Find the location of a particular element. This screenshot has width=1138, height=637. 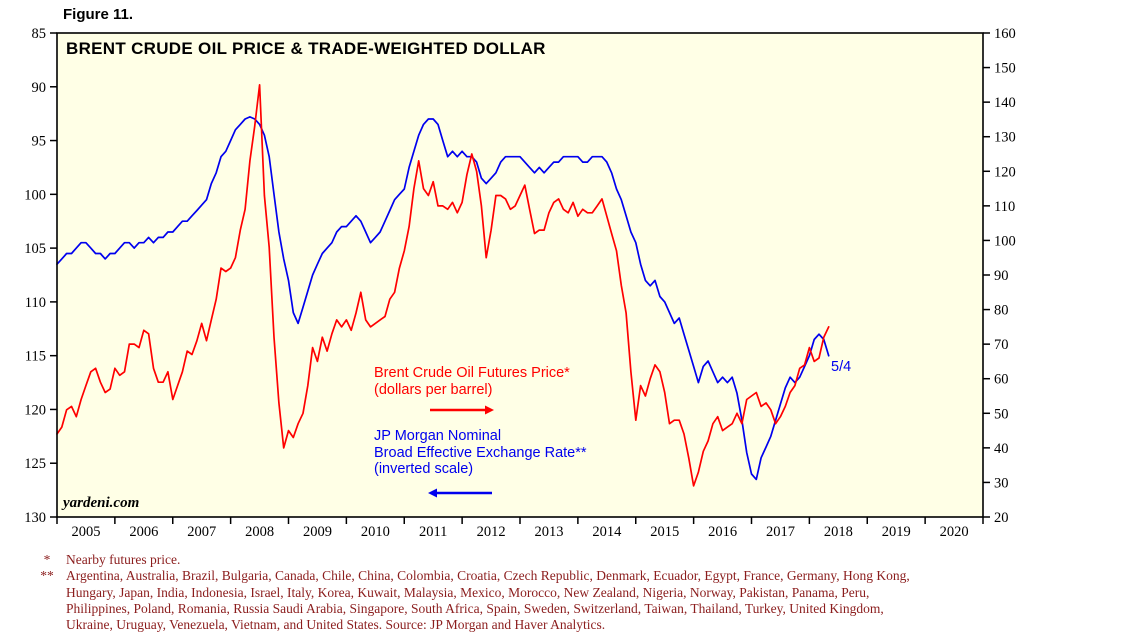

footnote-row: * Nearby futures price. is located at coordinates (528, 560).